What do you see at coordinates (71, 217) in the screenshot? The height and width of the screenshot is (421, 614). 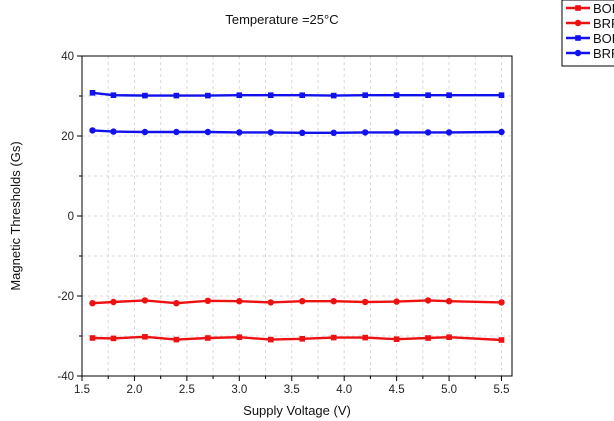 I see `y-tick-label: 0` at bounding box center [71, 217].